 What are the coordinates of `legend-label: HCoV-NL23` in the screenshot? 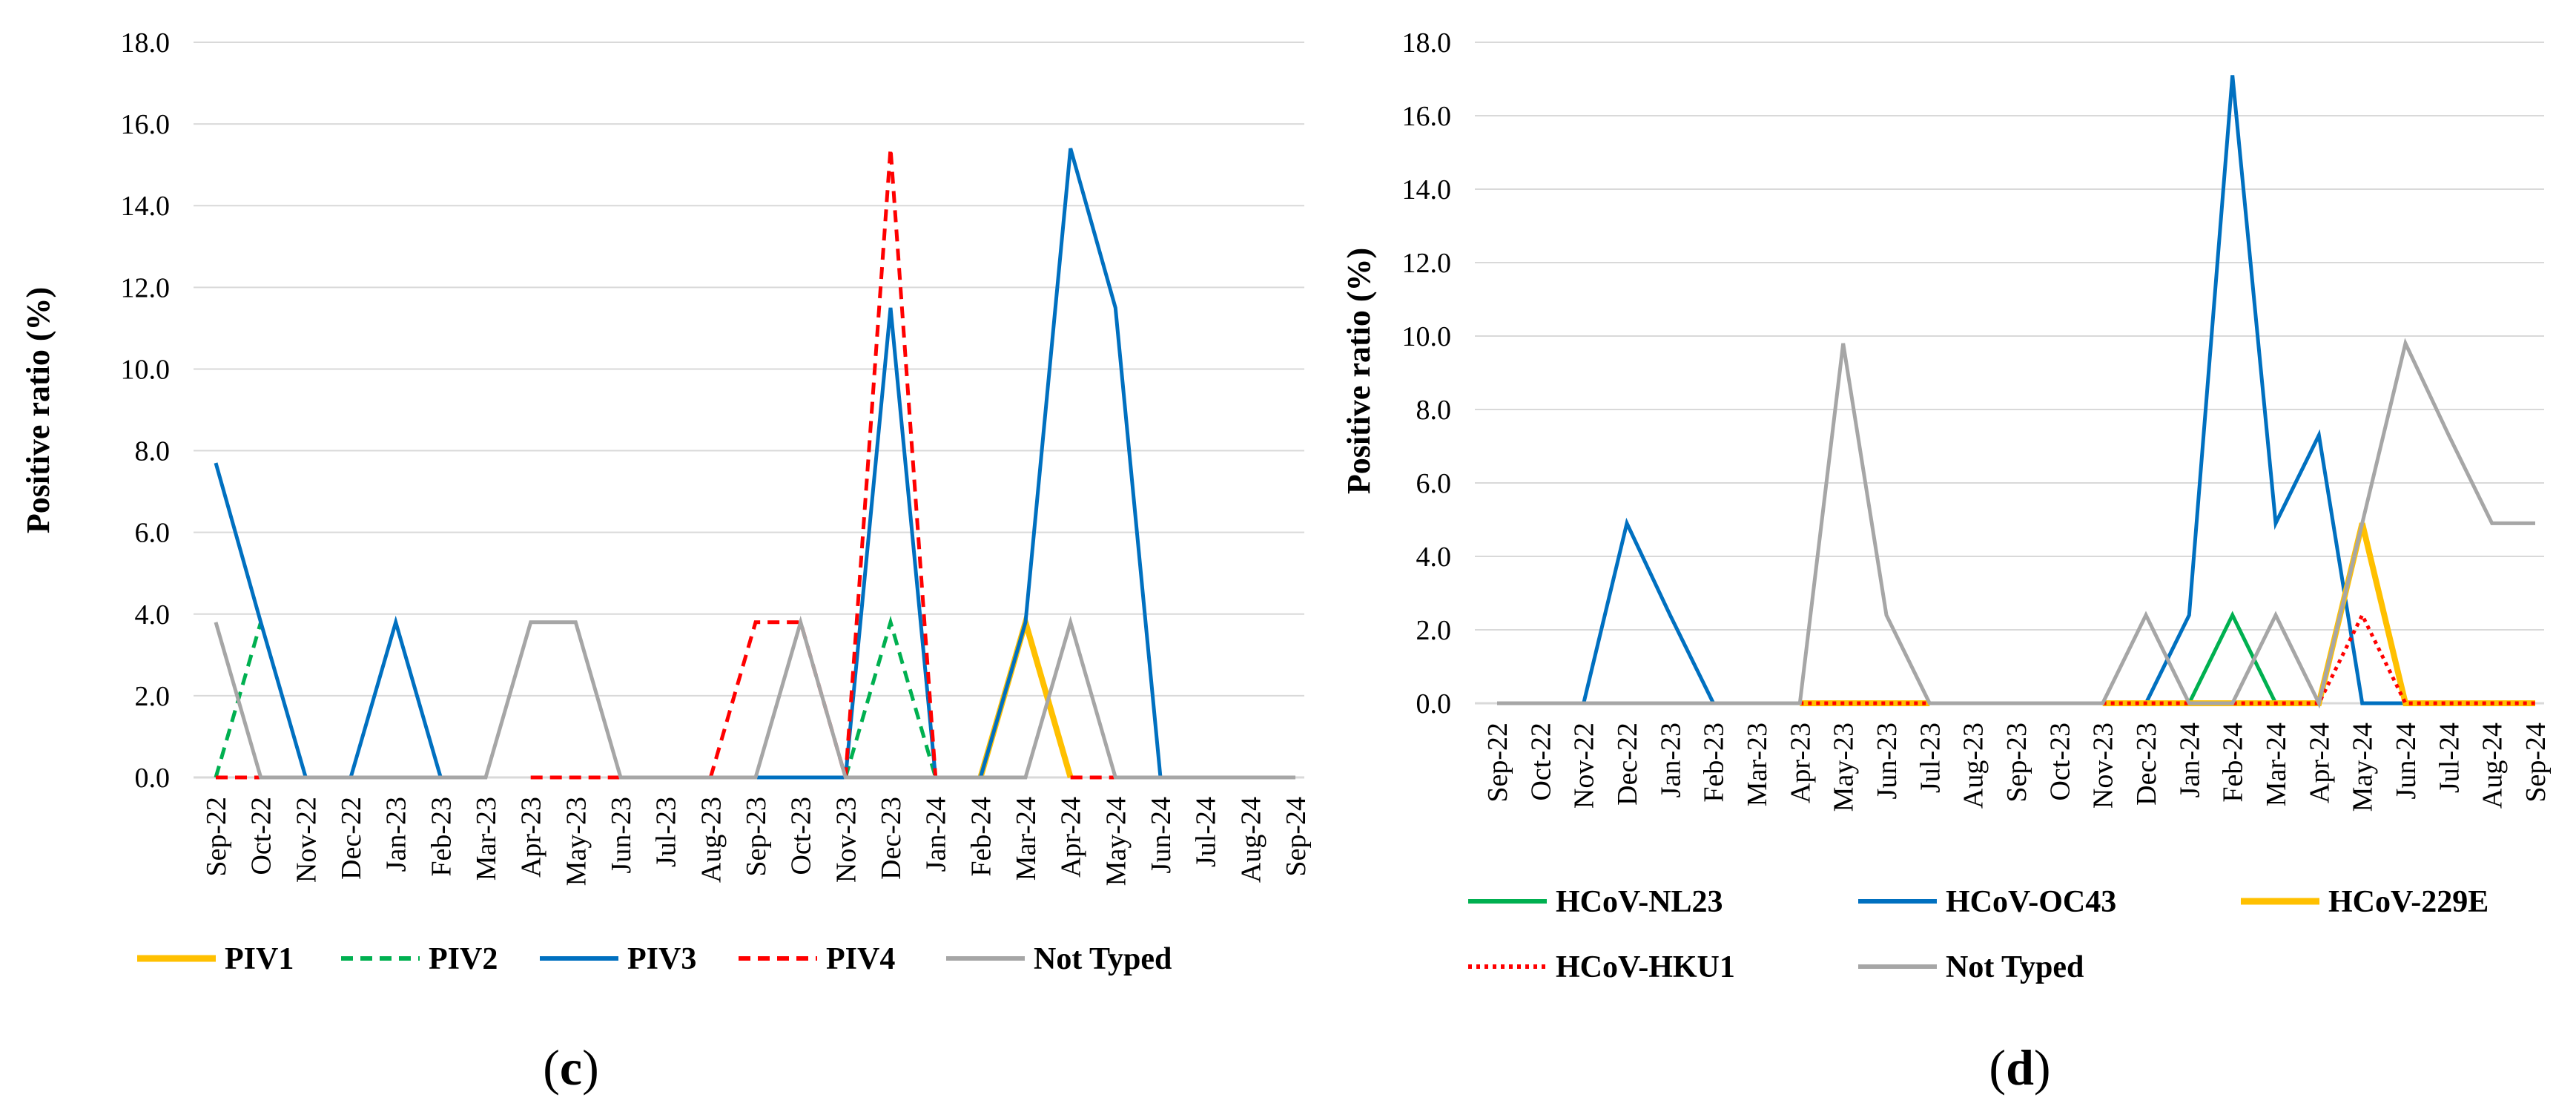 It's located at (1639, 902).